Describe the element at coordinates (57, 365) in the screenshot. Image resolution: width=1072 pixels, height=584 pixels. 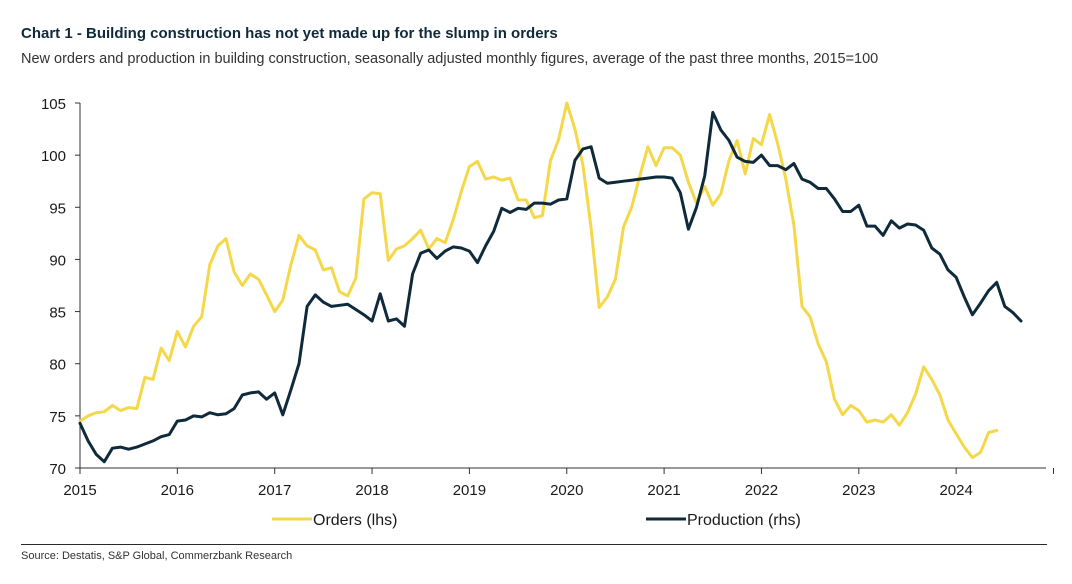
I see `y-tick-label: 80` at that location.